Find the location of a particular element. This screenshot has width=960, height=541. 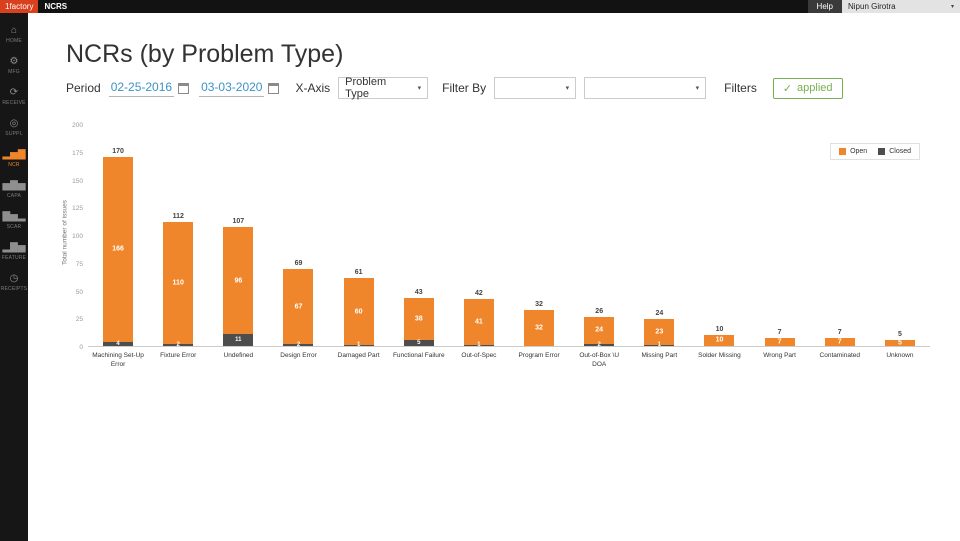

bar-segment-open: 166 is located at coordinates (118, 249).